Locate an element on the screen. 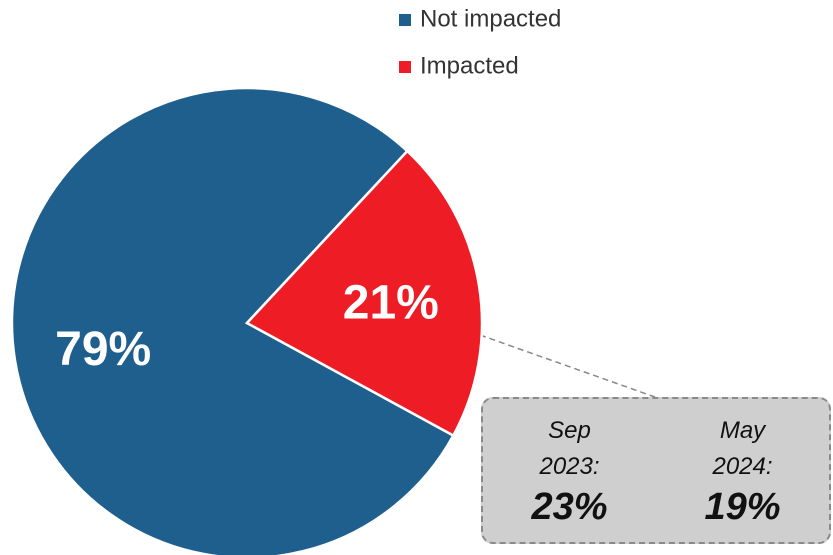 This screenshot has width=833, height=555. legend-label: Not impacted is located at coordinates (490, 18).